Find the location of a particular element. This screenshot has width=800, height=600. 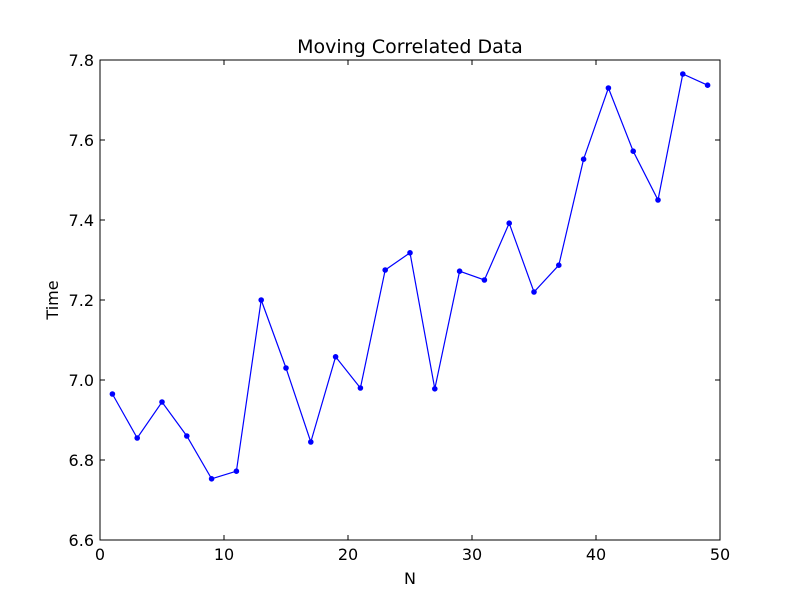

y-tick-label: 7.6 is located at coordinates (81, 140).